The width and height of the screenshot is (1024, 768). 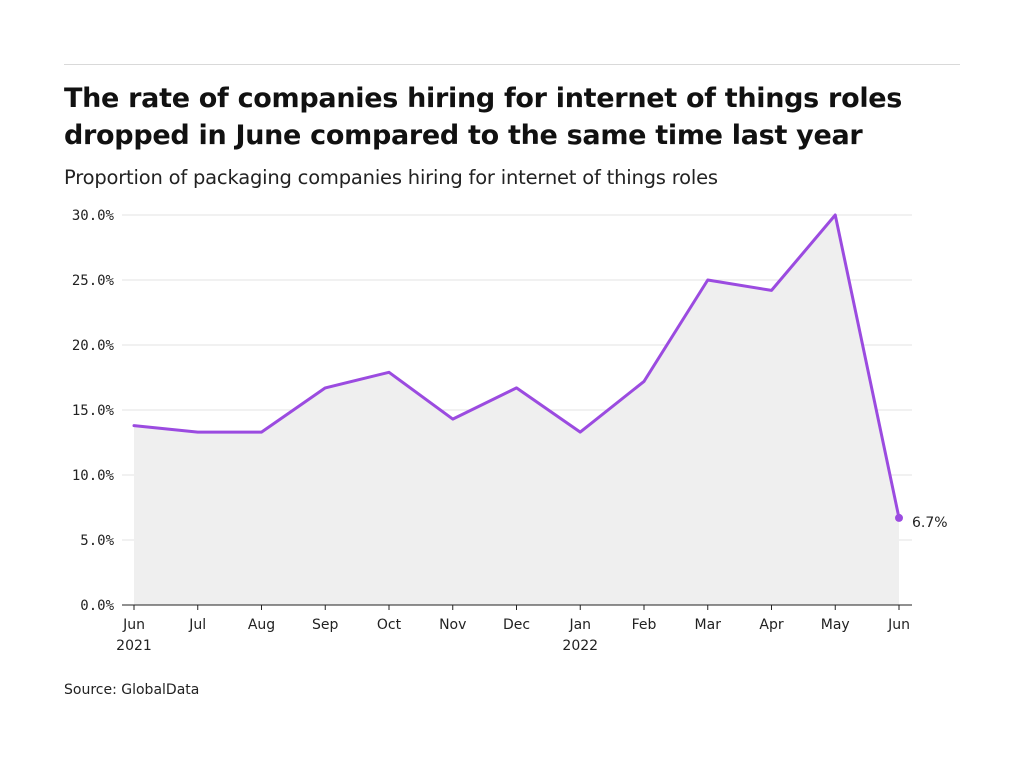 What do you see at coordinates (132, 690) in the screenshot?
I see `source-note: Source: GlobalData` at bounding box center [132, 690].